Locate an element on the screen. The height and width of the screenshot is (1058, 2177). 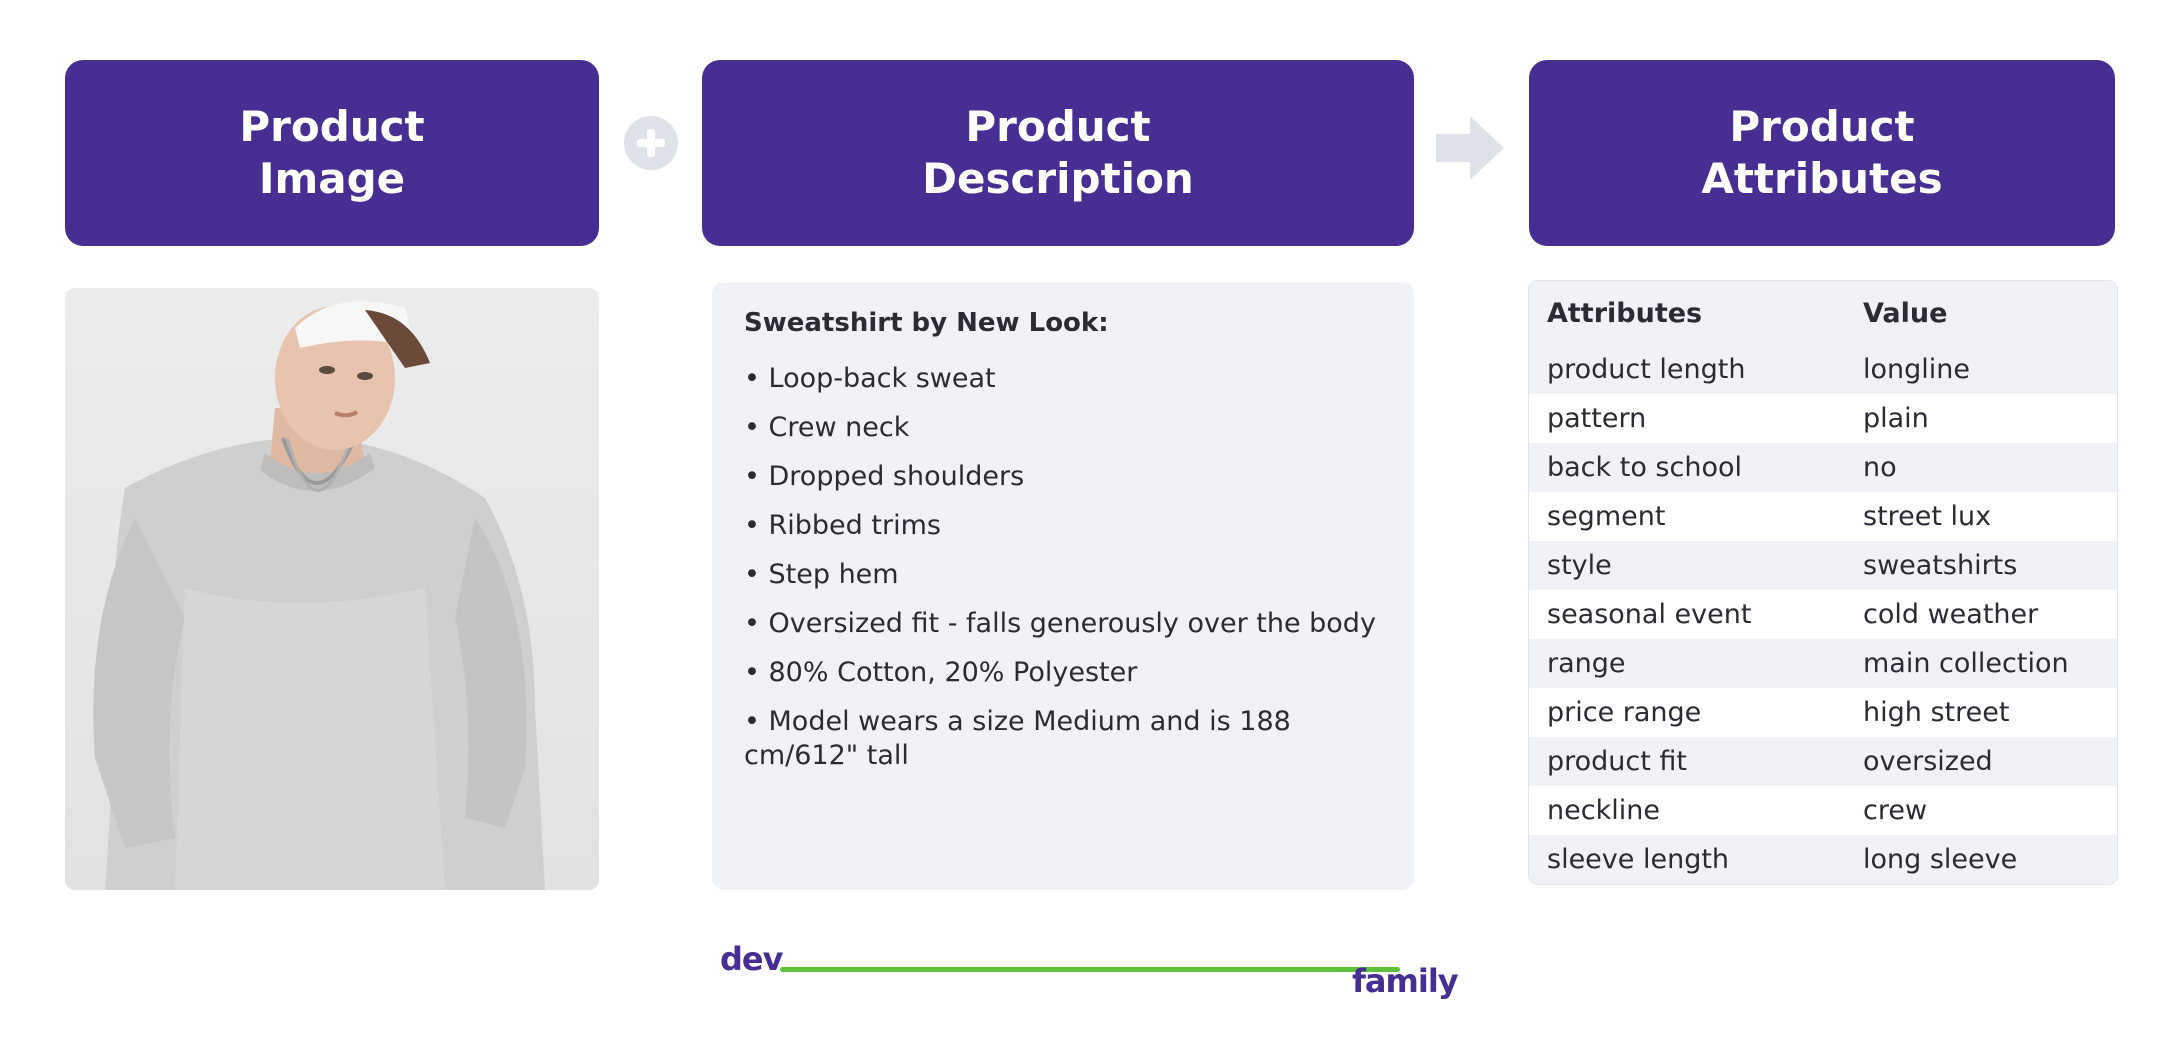
product-description-header-line2: Description is located at coordinates (1058, 178).